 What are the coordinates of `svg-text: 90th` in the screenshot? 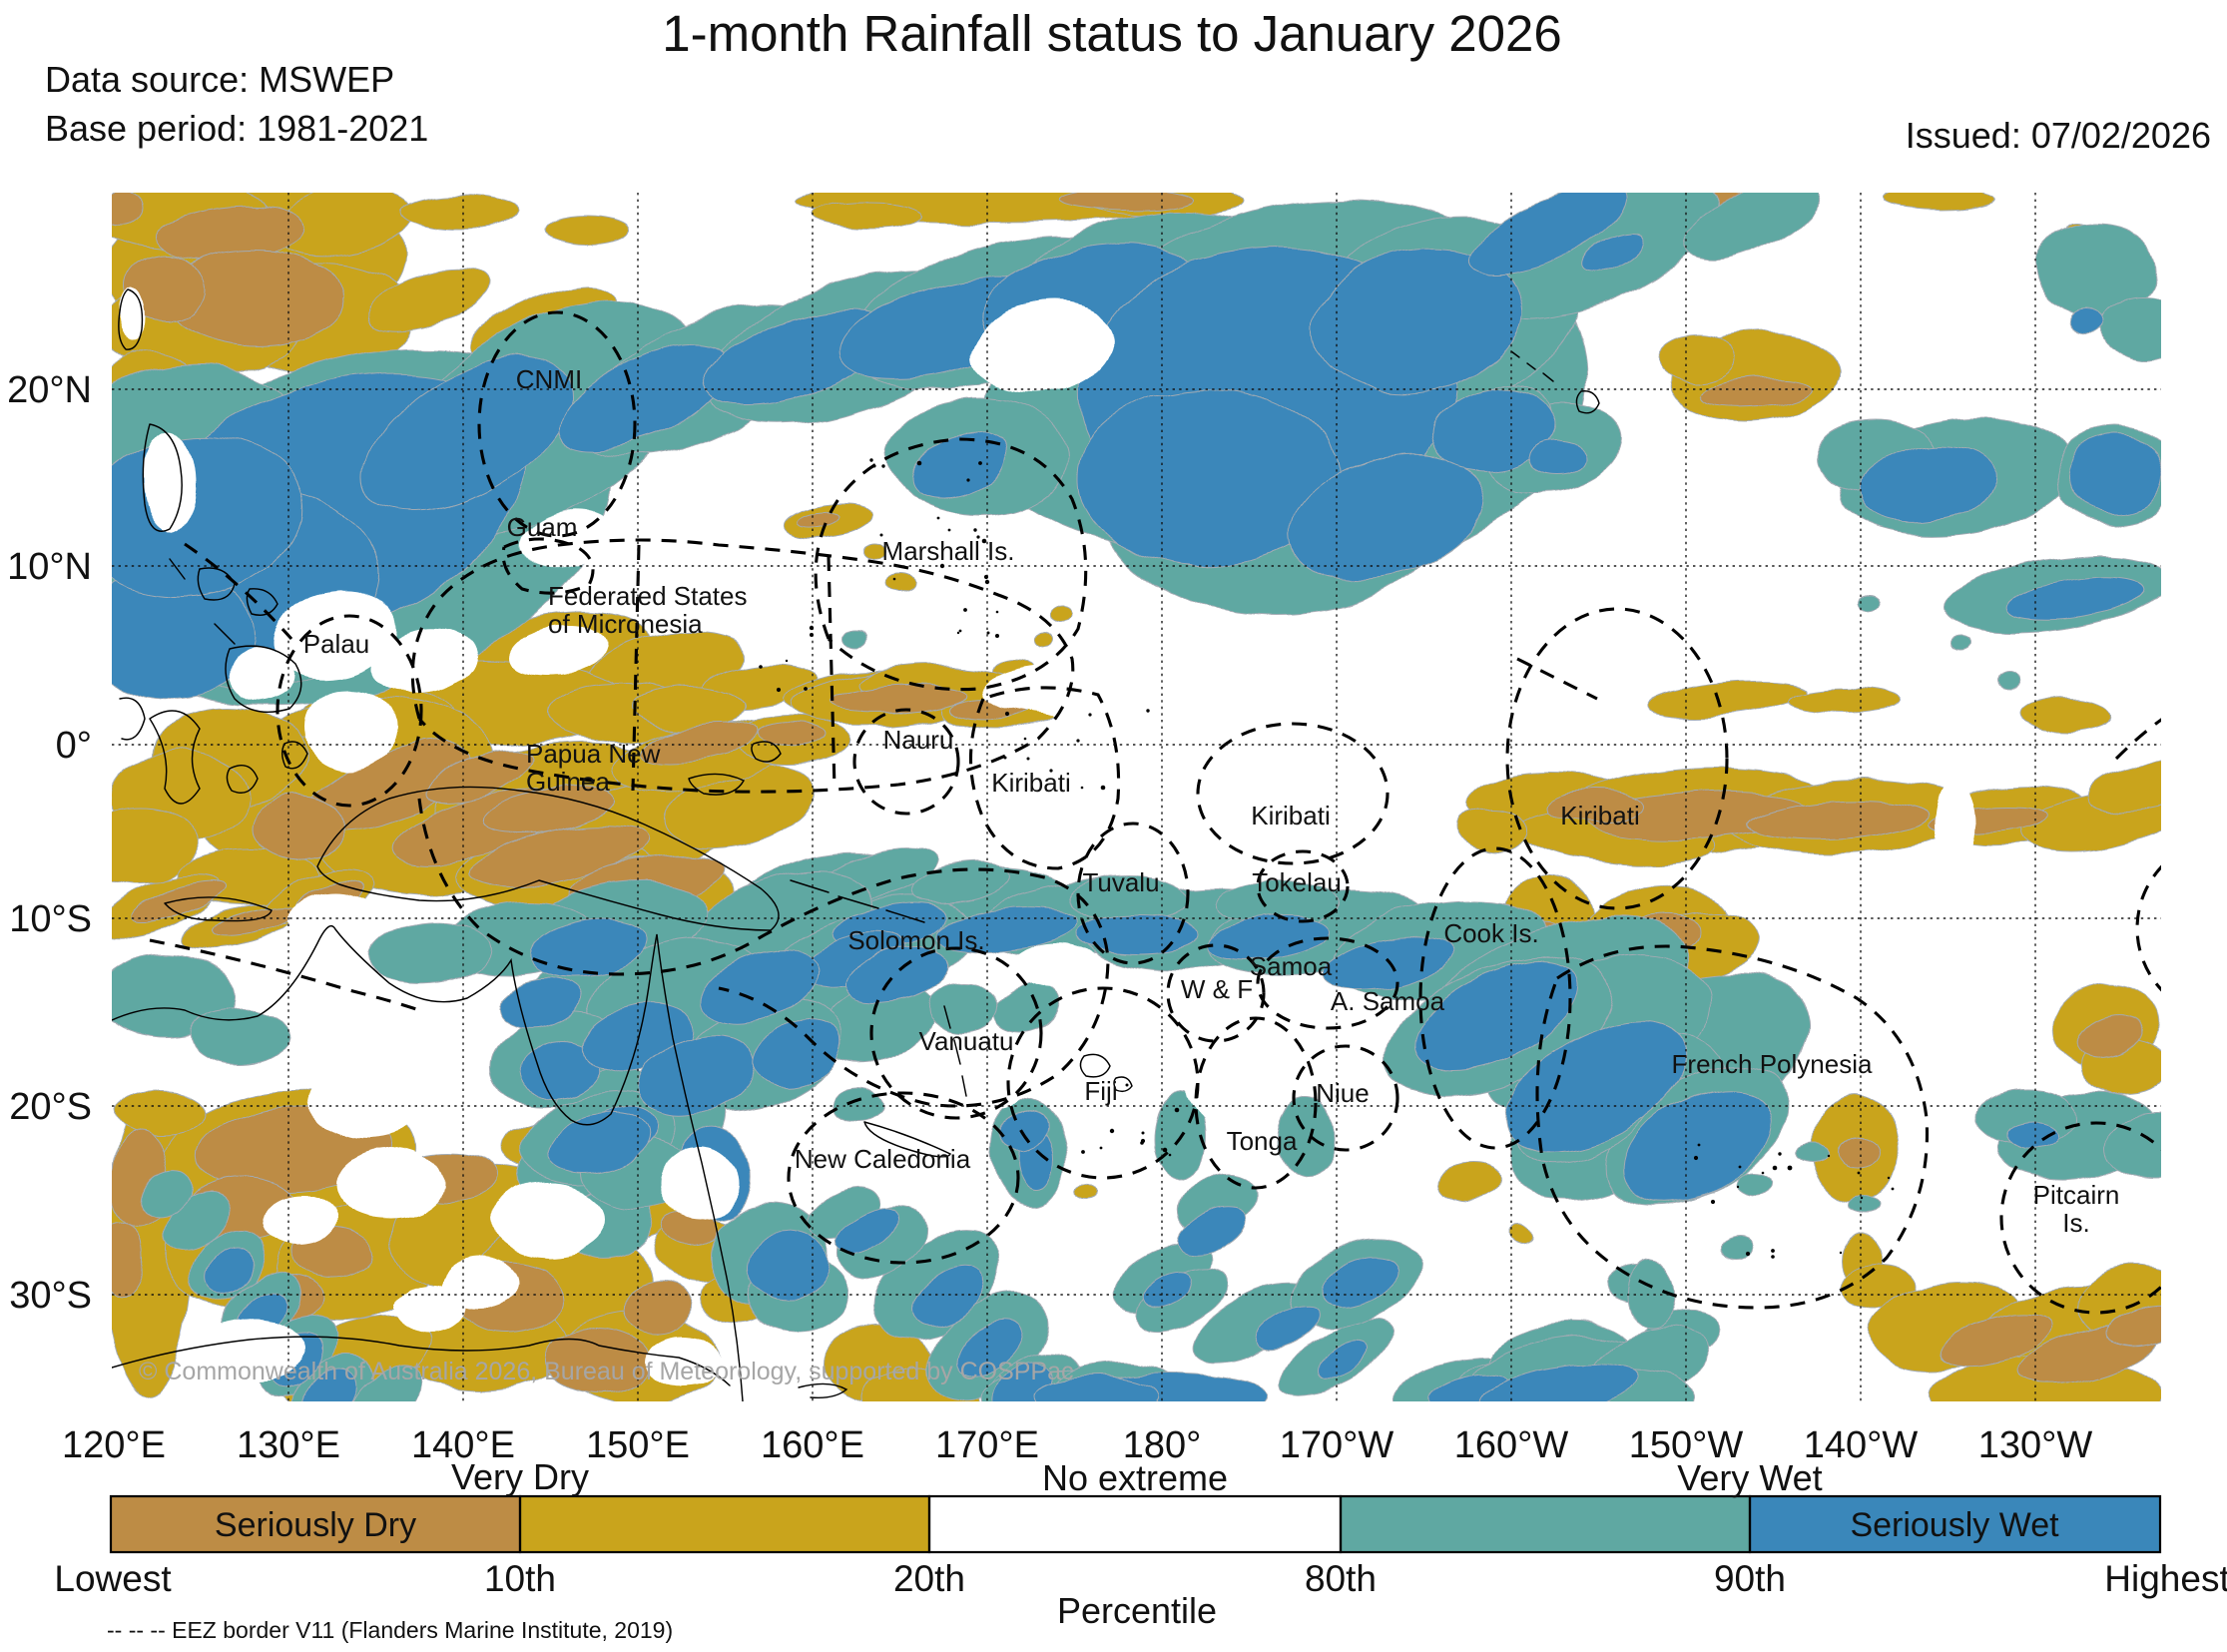 It's located at (1750, 1578).